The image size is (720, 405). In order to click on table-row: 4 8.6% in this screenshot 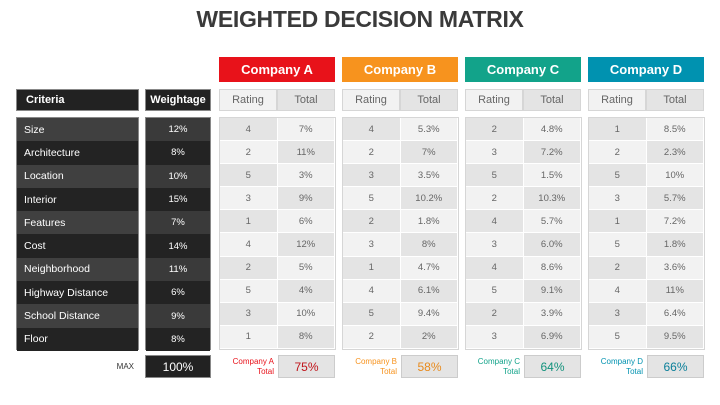, I will do `click(523, 268)`.